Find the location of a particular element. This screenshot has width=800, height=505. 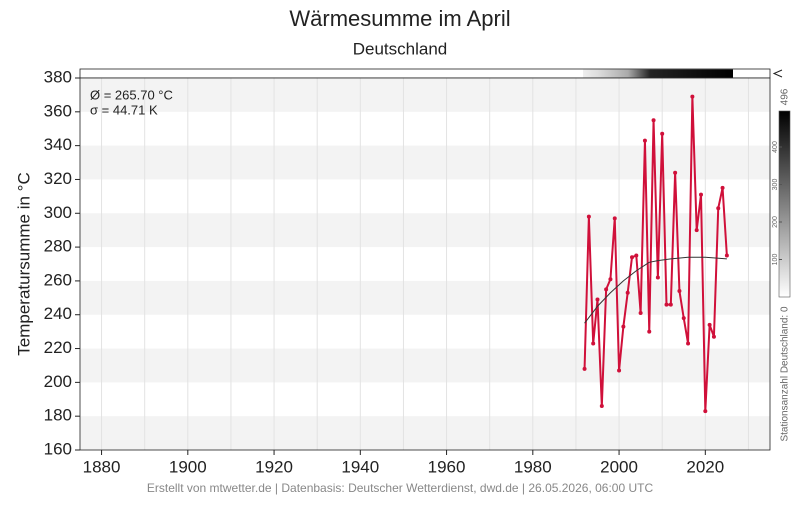

annotation: σ = 44.71 K is located at coordinates (124, 109).